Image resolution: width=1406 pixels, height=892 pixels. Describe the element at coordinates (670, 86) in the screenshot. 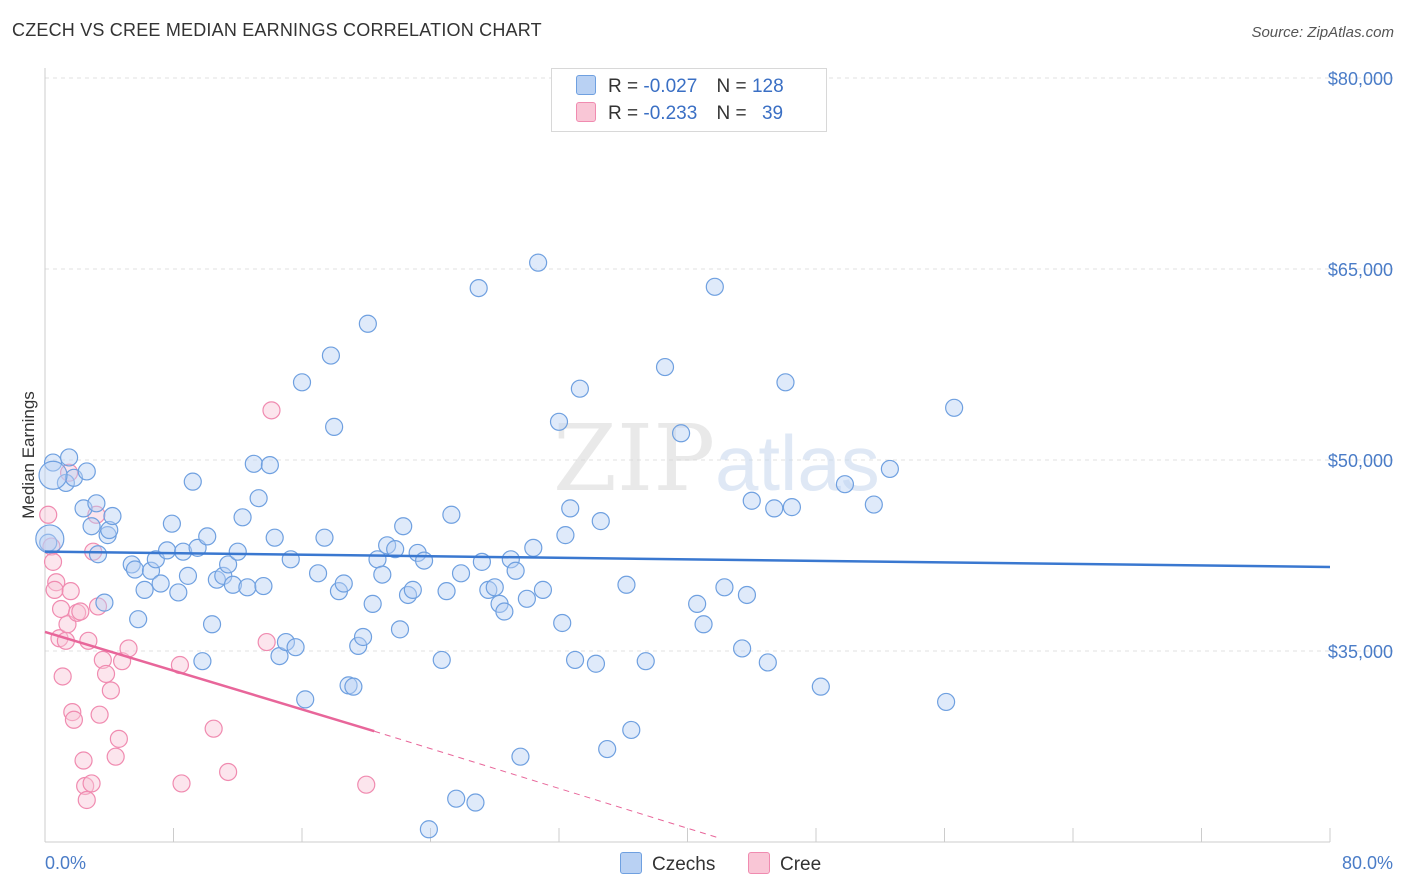

I see `legend-r-value: -0.027` at that location.